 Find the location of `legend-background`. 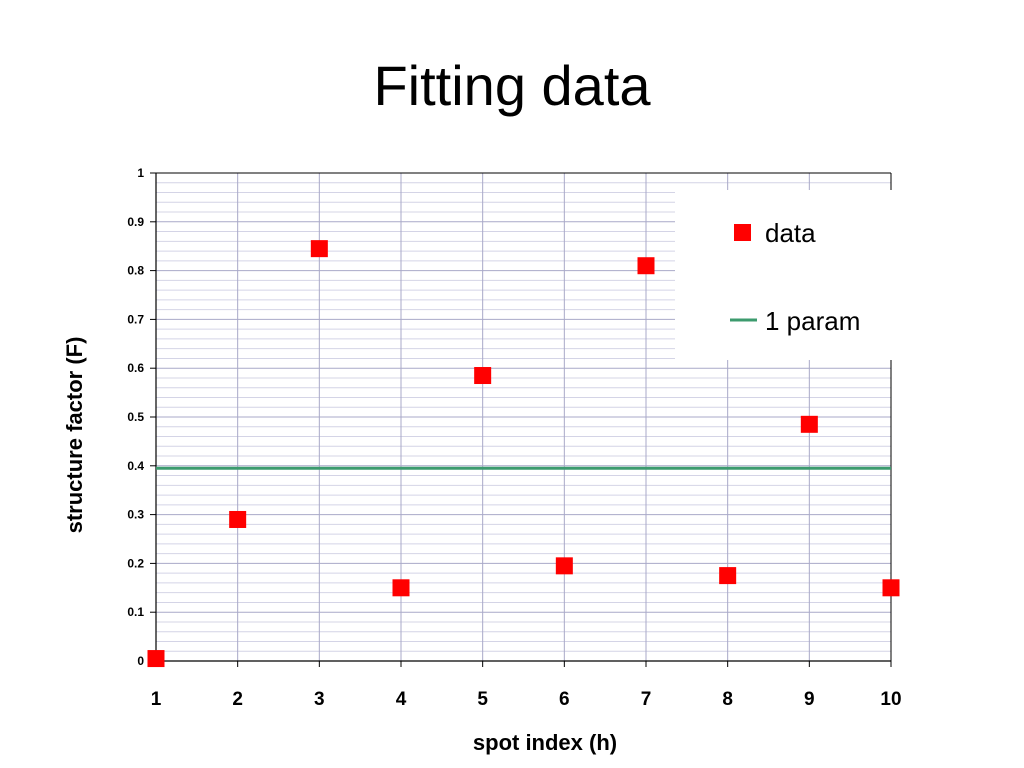

legend-background is located at coordinates (783, 275).